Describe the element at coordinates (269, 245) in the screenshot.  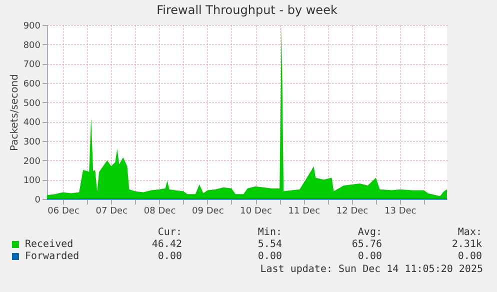
I see `text: 5.54` at that location.